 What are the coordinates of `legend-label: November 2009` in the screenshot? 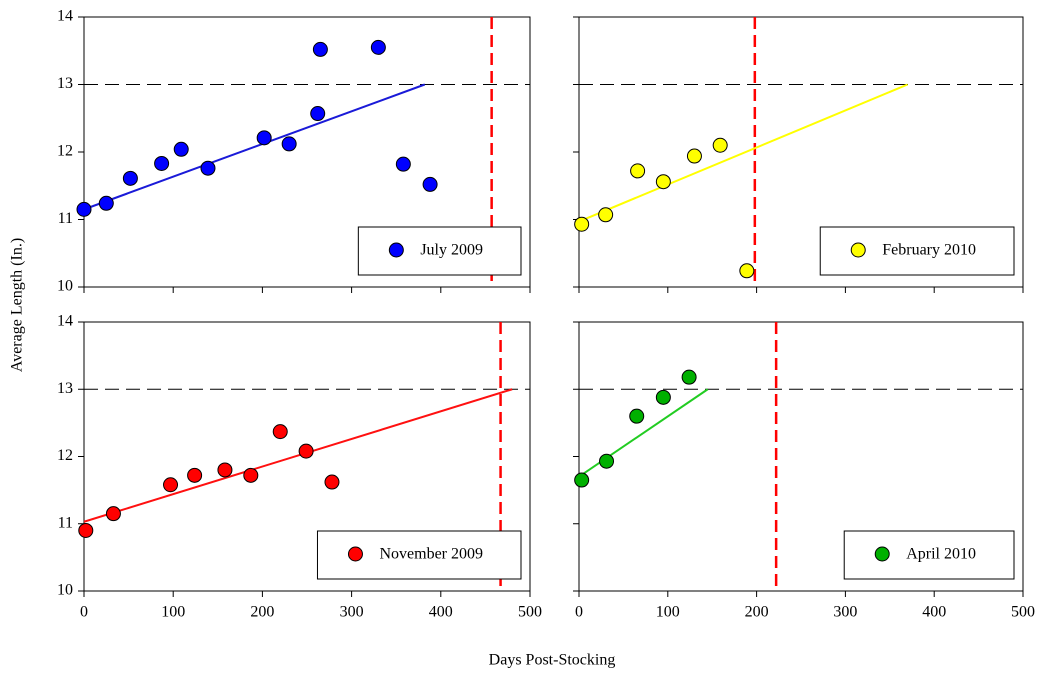 It's located at (431, 554).